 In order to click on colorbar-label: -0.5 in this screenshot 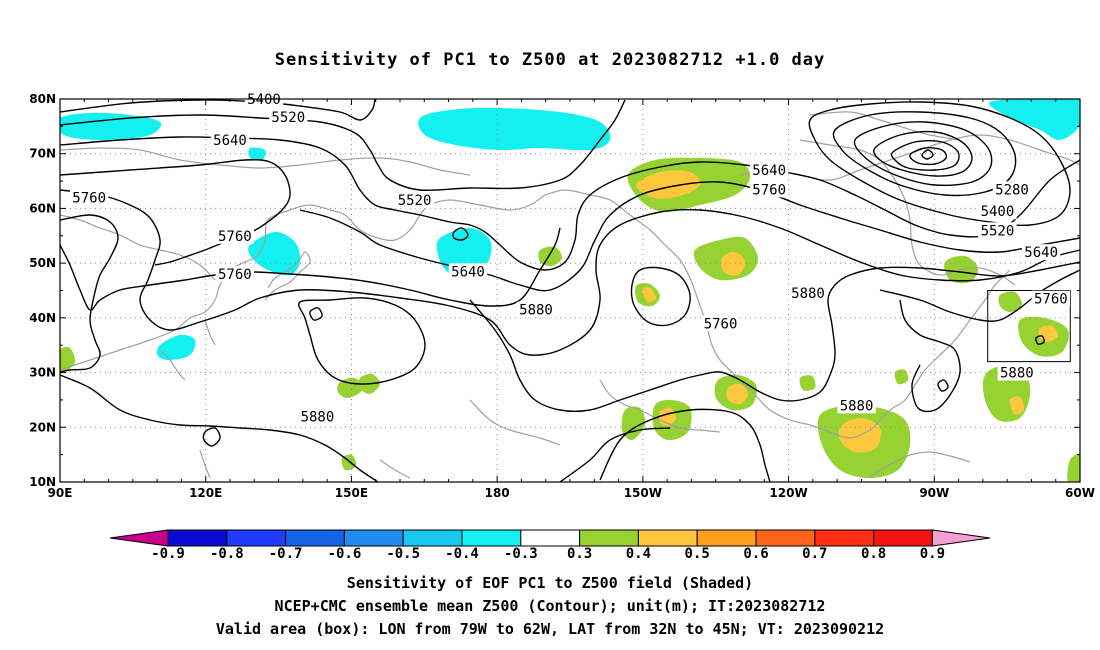, I will do `click(403, 554)`.